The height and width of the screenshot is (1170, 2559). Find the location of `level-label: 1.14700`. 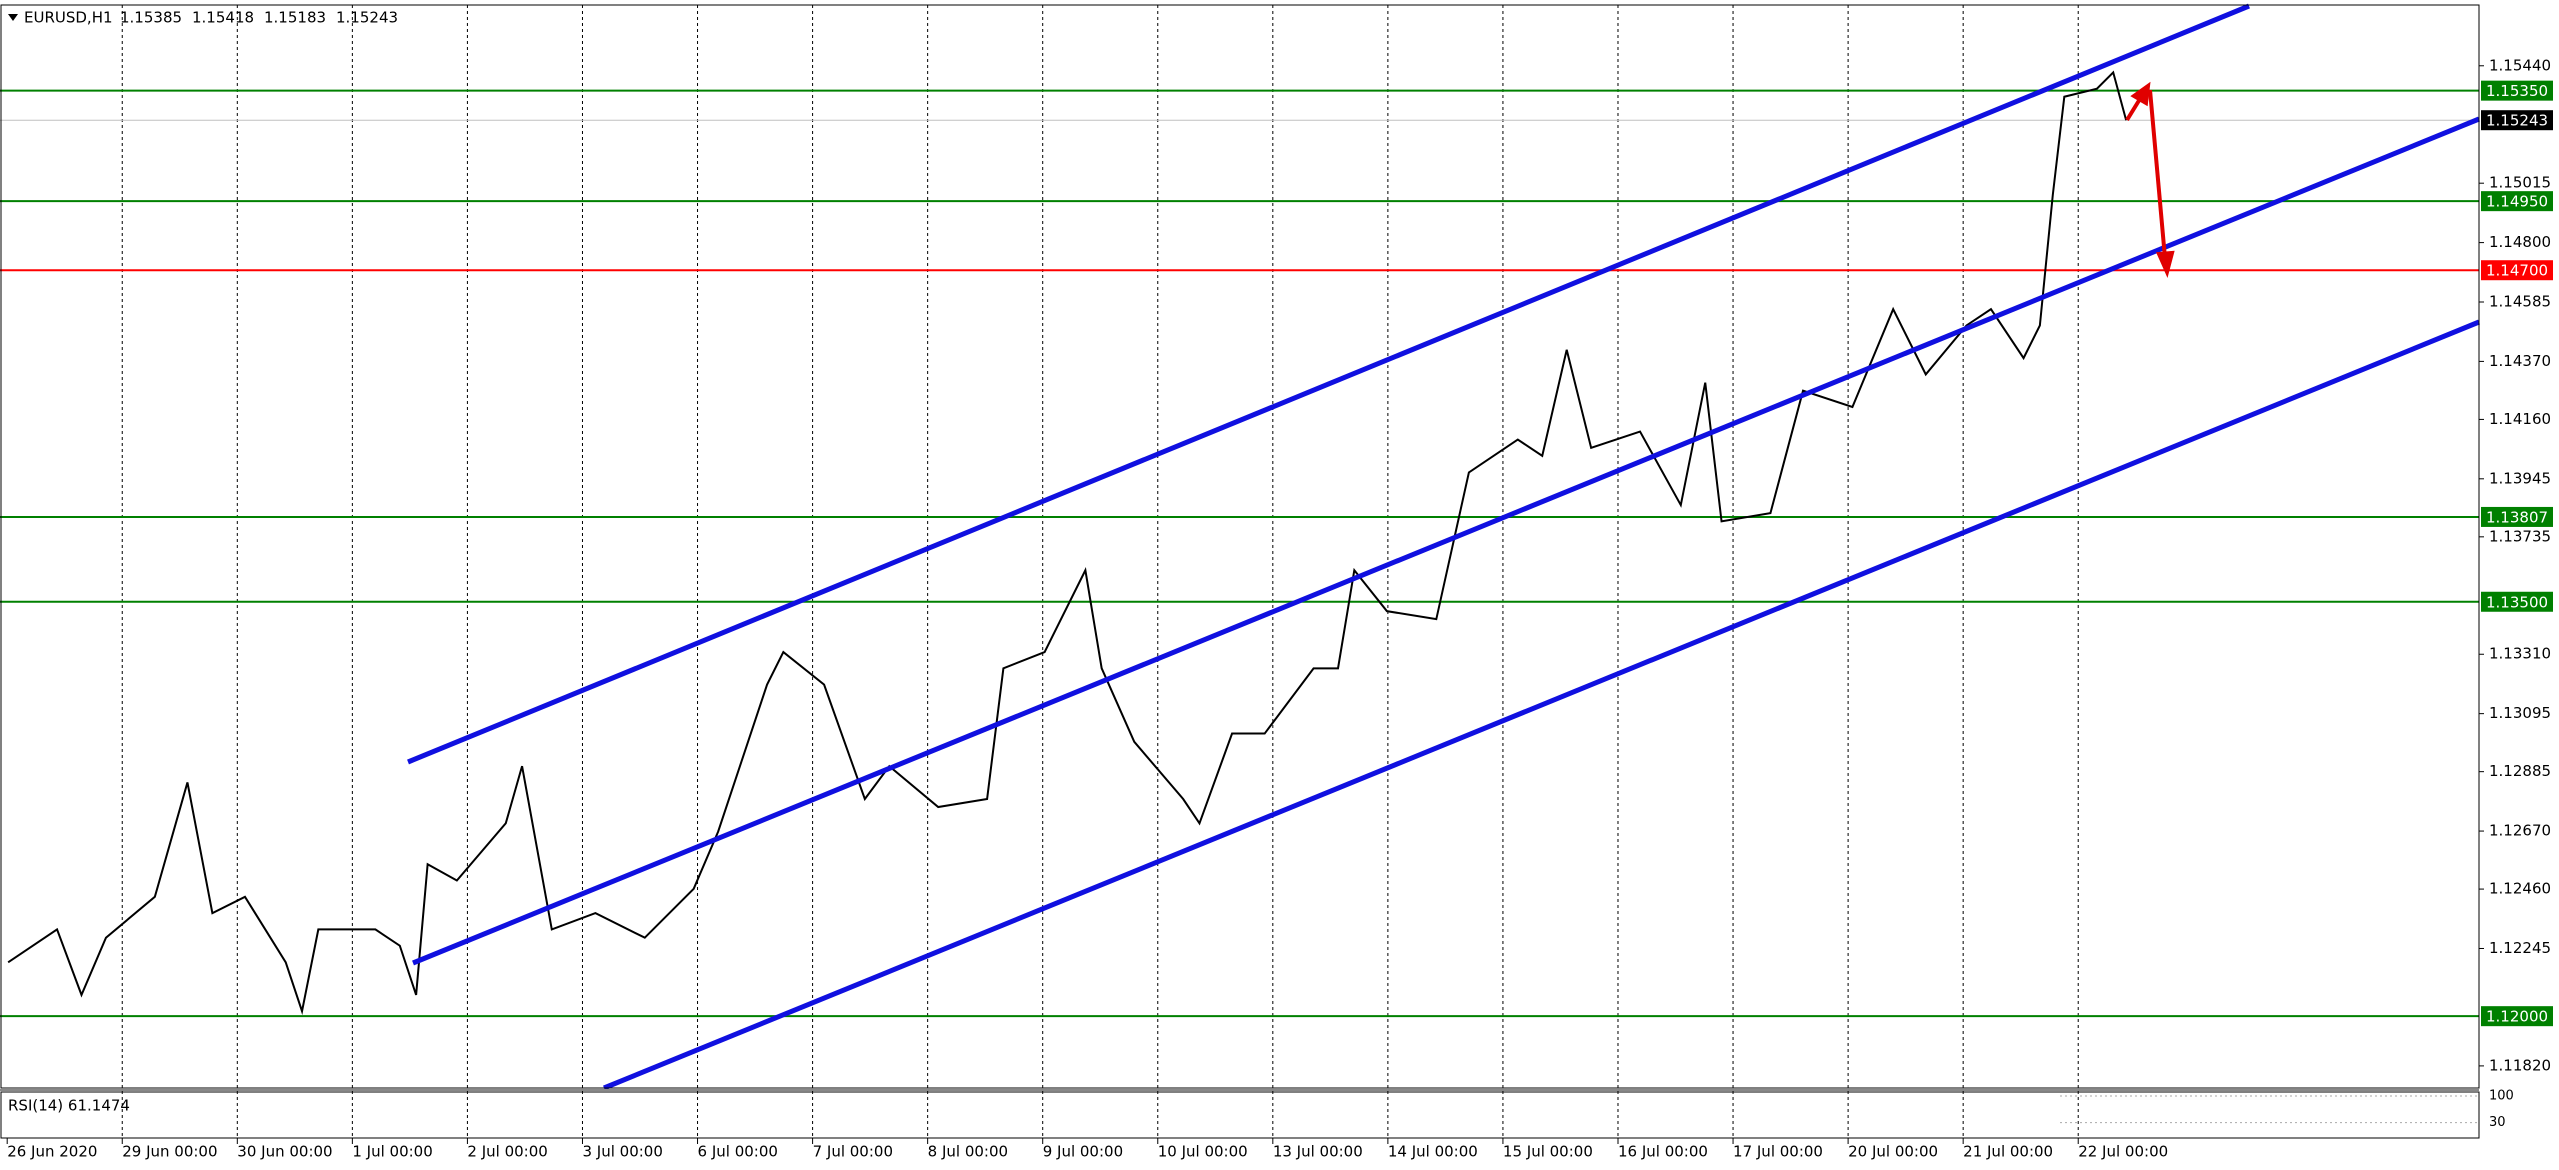

level-label: 1.14700 is located at coordinates (2517, 271).